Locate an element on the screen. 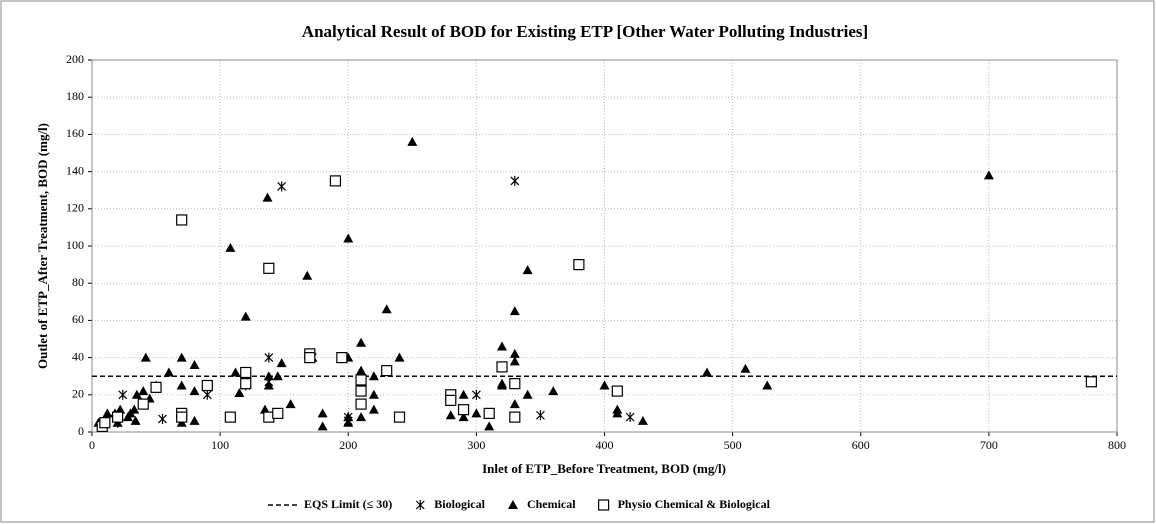 Image resolution: width=1156 pixels, height=524 pixels. x-tick-label: 0 is located at coordinates (92, 445).